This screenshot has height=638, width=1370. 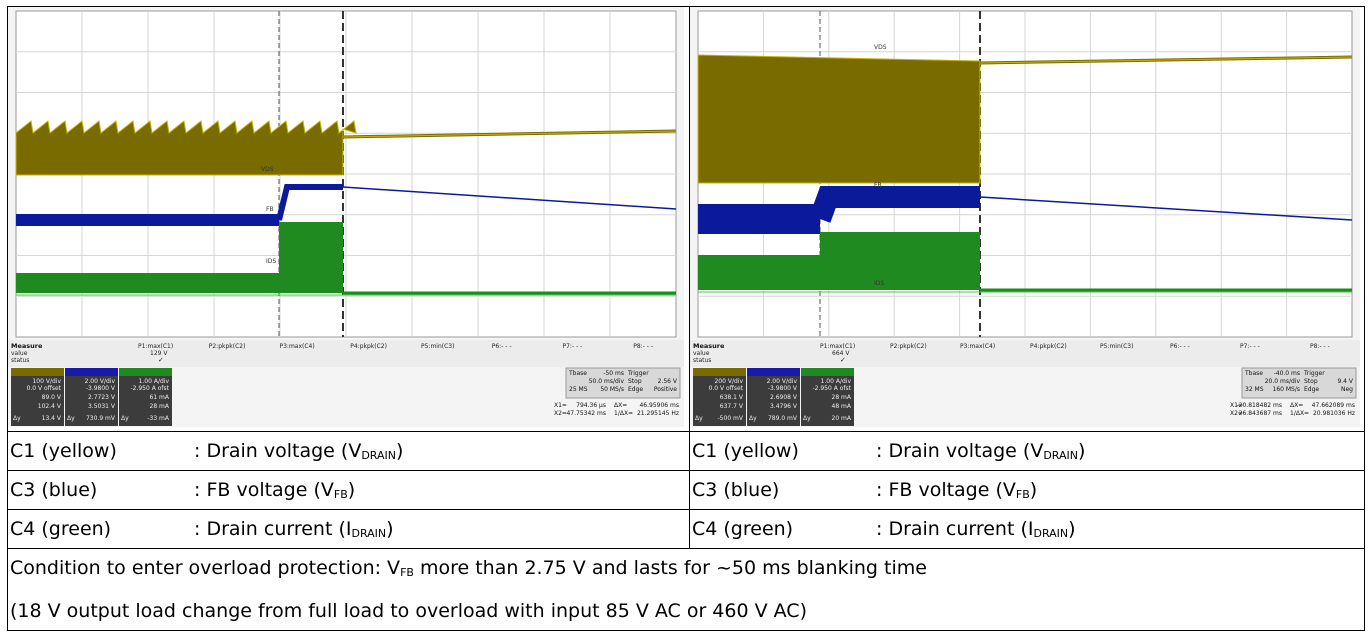 What do you see at coordinates (1287, 373) in the screenshot?
I see `timebase-value: -40.0 ms` at bounding box center [1287, 373].